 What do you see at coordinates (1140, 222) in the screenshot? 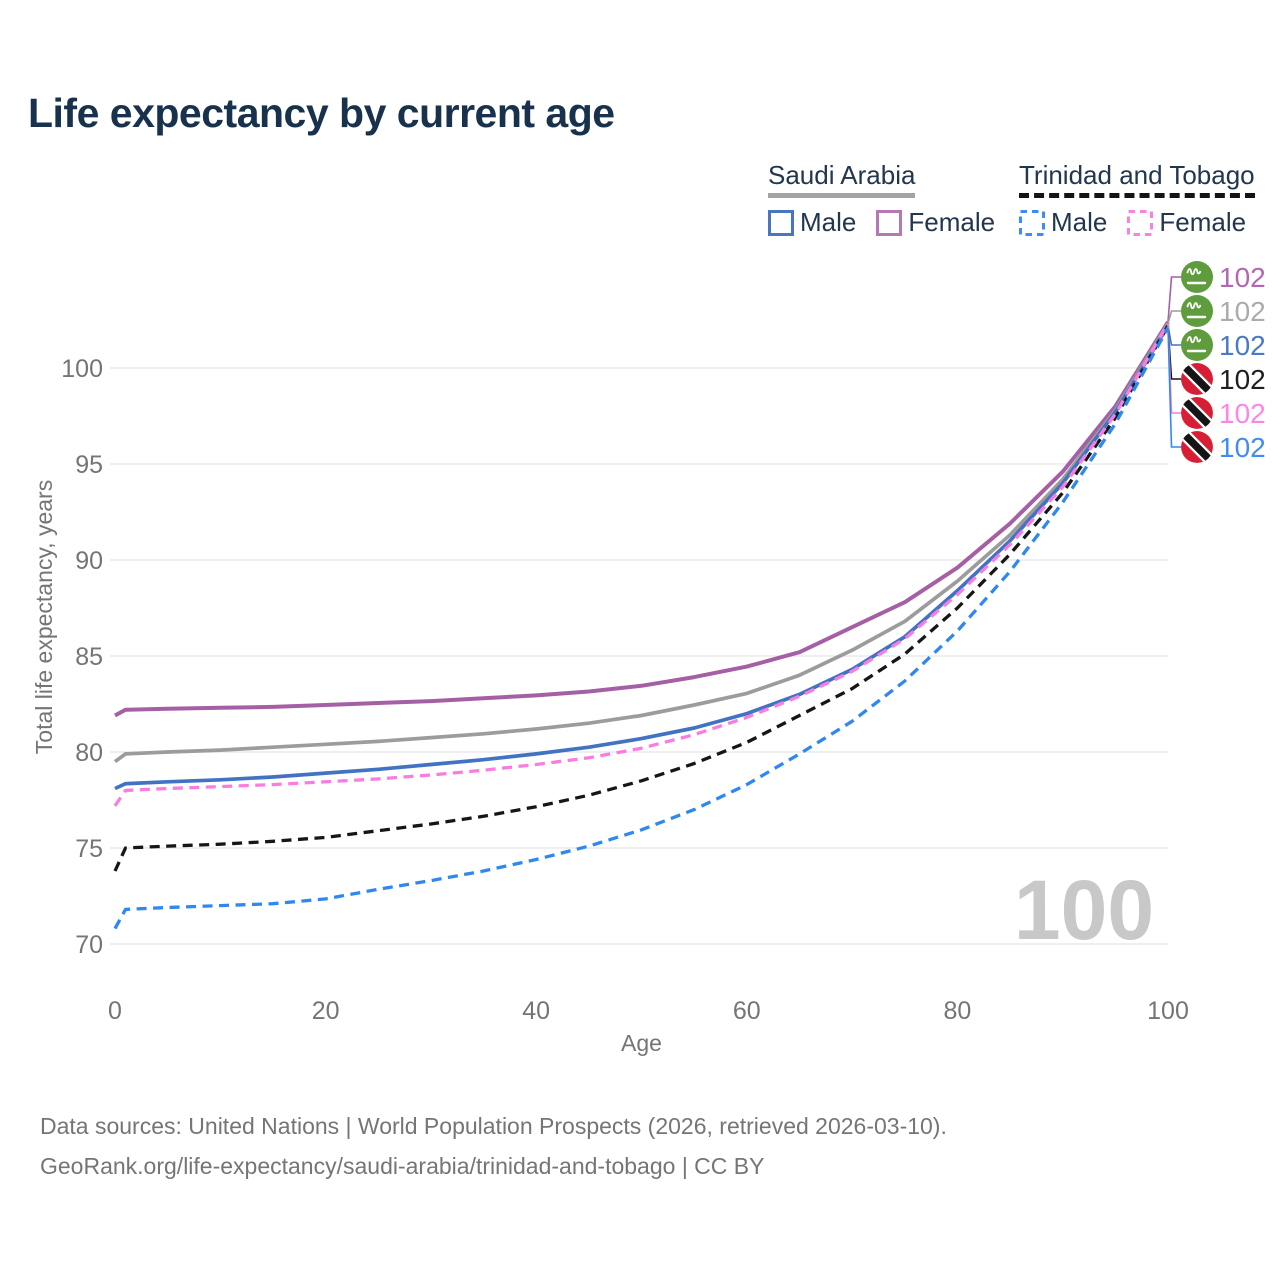
I see `legend-swatch-trinidad-female` at bounding box center [1140, 222].